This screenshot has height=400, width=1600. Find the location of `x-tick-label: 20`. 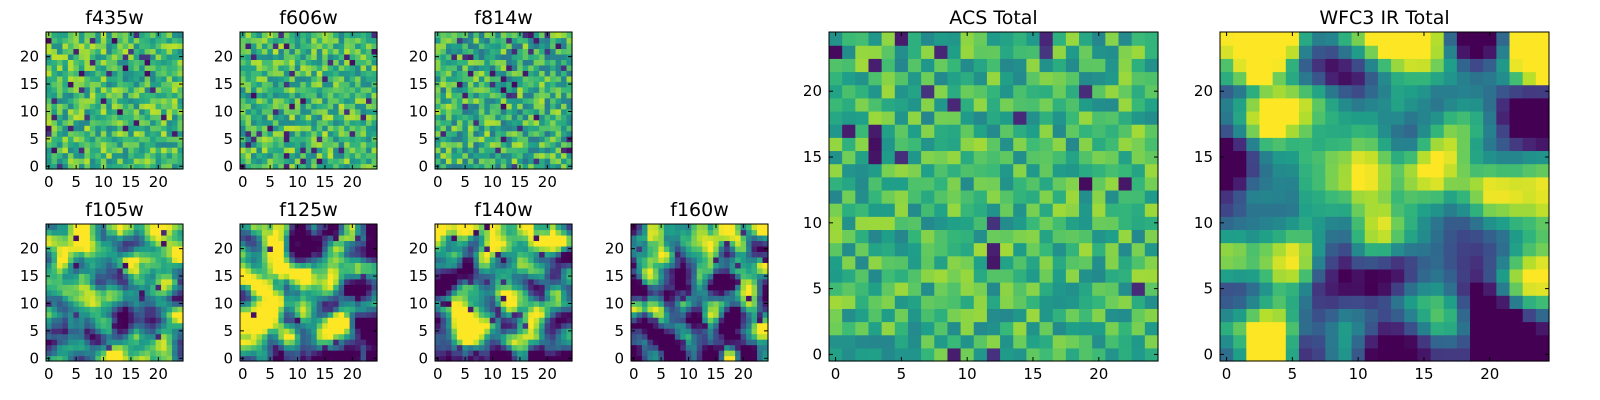

x-tick-label: 20 is located at coordinates (547, 182).